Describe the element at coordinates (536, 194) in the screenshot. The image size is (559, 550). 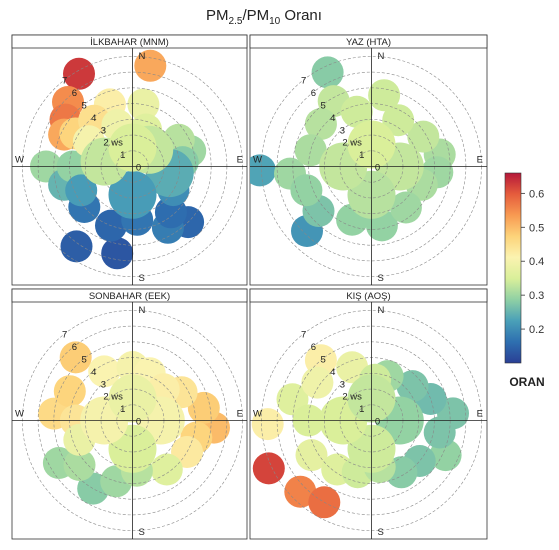
I see `colorbar-tick-label: 0.6` at that location.